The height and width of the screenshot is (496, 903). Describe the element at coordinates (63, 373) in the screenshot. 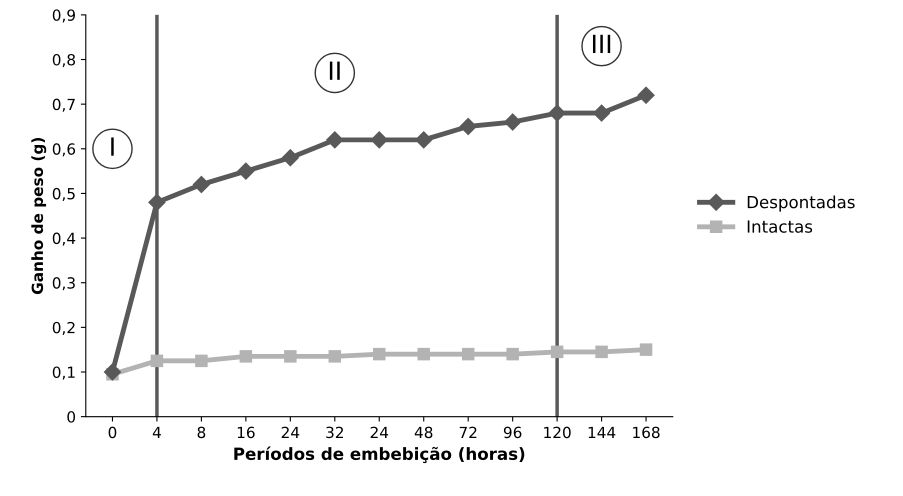

I see `y-tick-label: 0,1` at that location.